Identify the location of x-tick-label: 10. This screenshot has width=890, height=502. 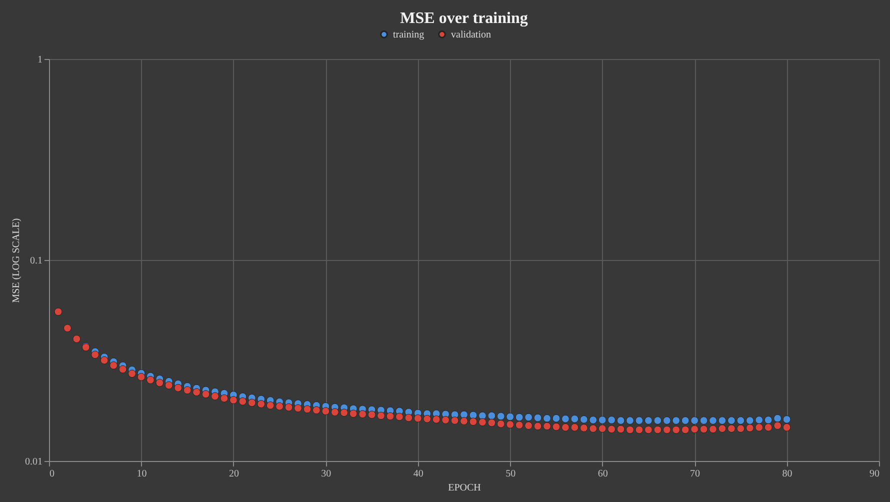
(141, 474).